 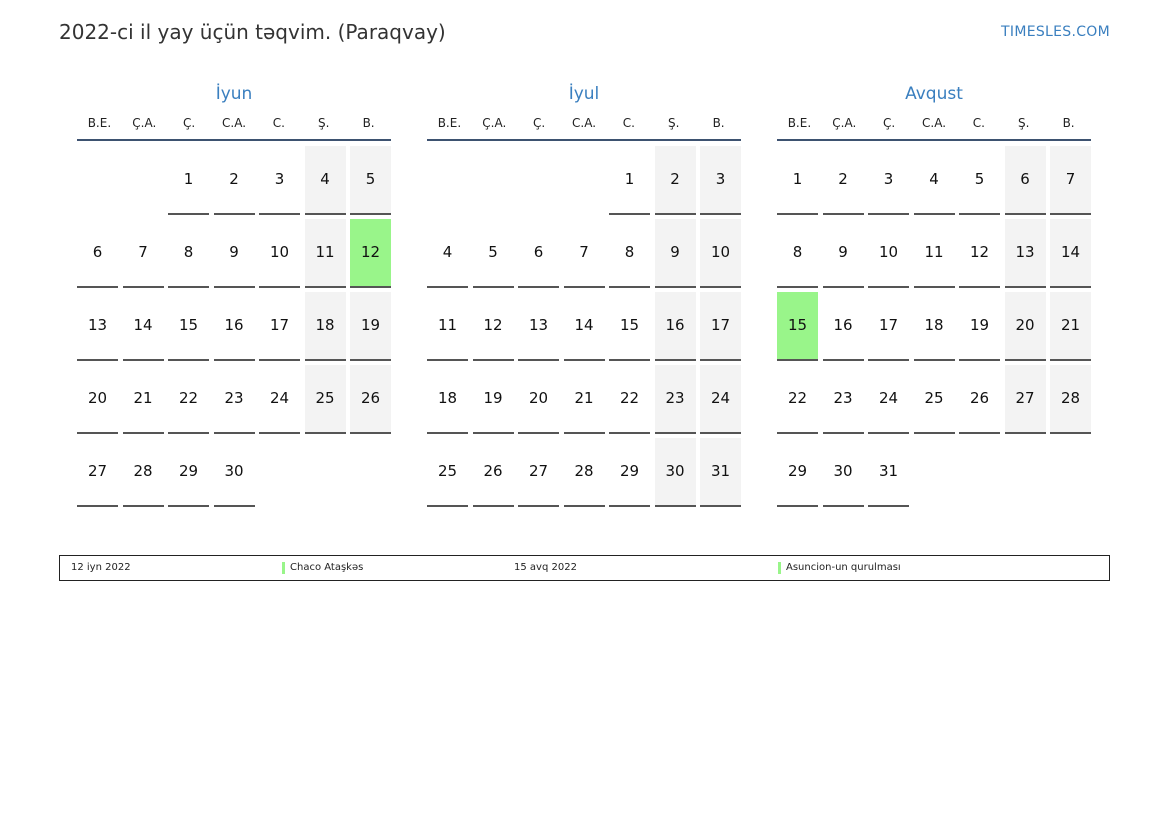 I want to click on site-link: TIMESLES.COM, so click(x=1055, y=32).